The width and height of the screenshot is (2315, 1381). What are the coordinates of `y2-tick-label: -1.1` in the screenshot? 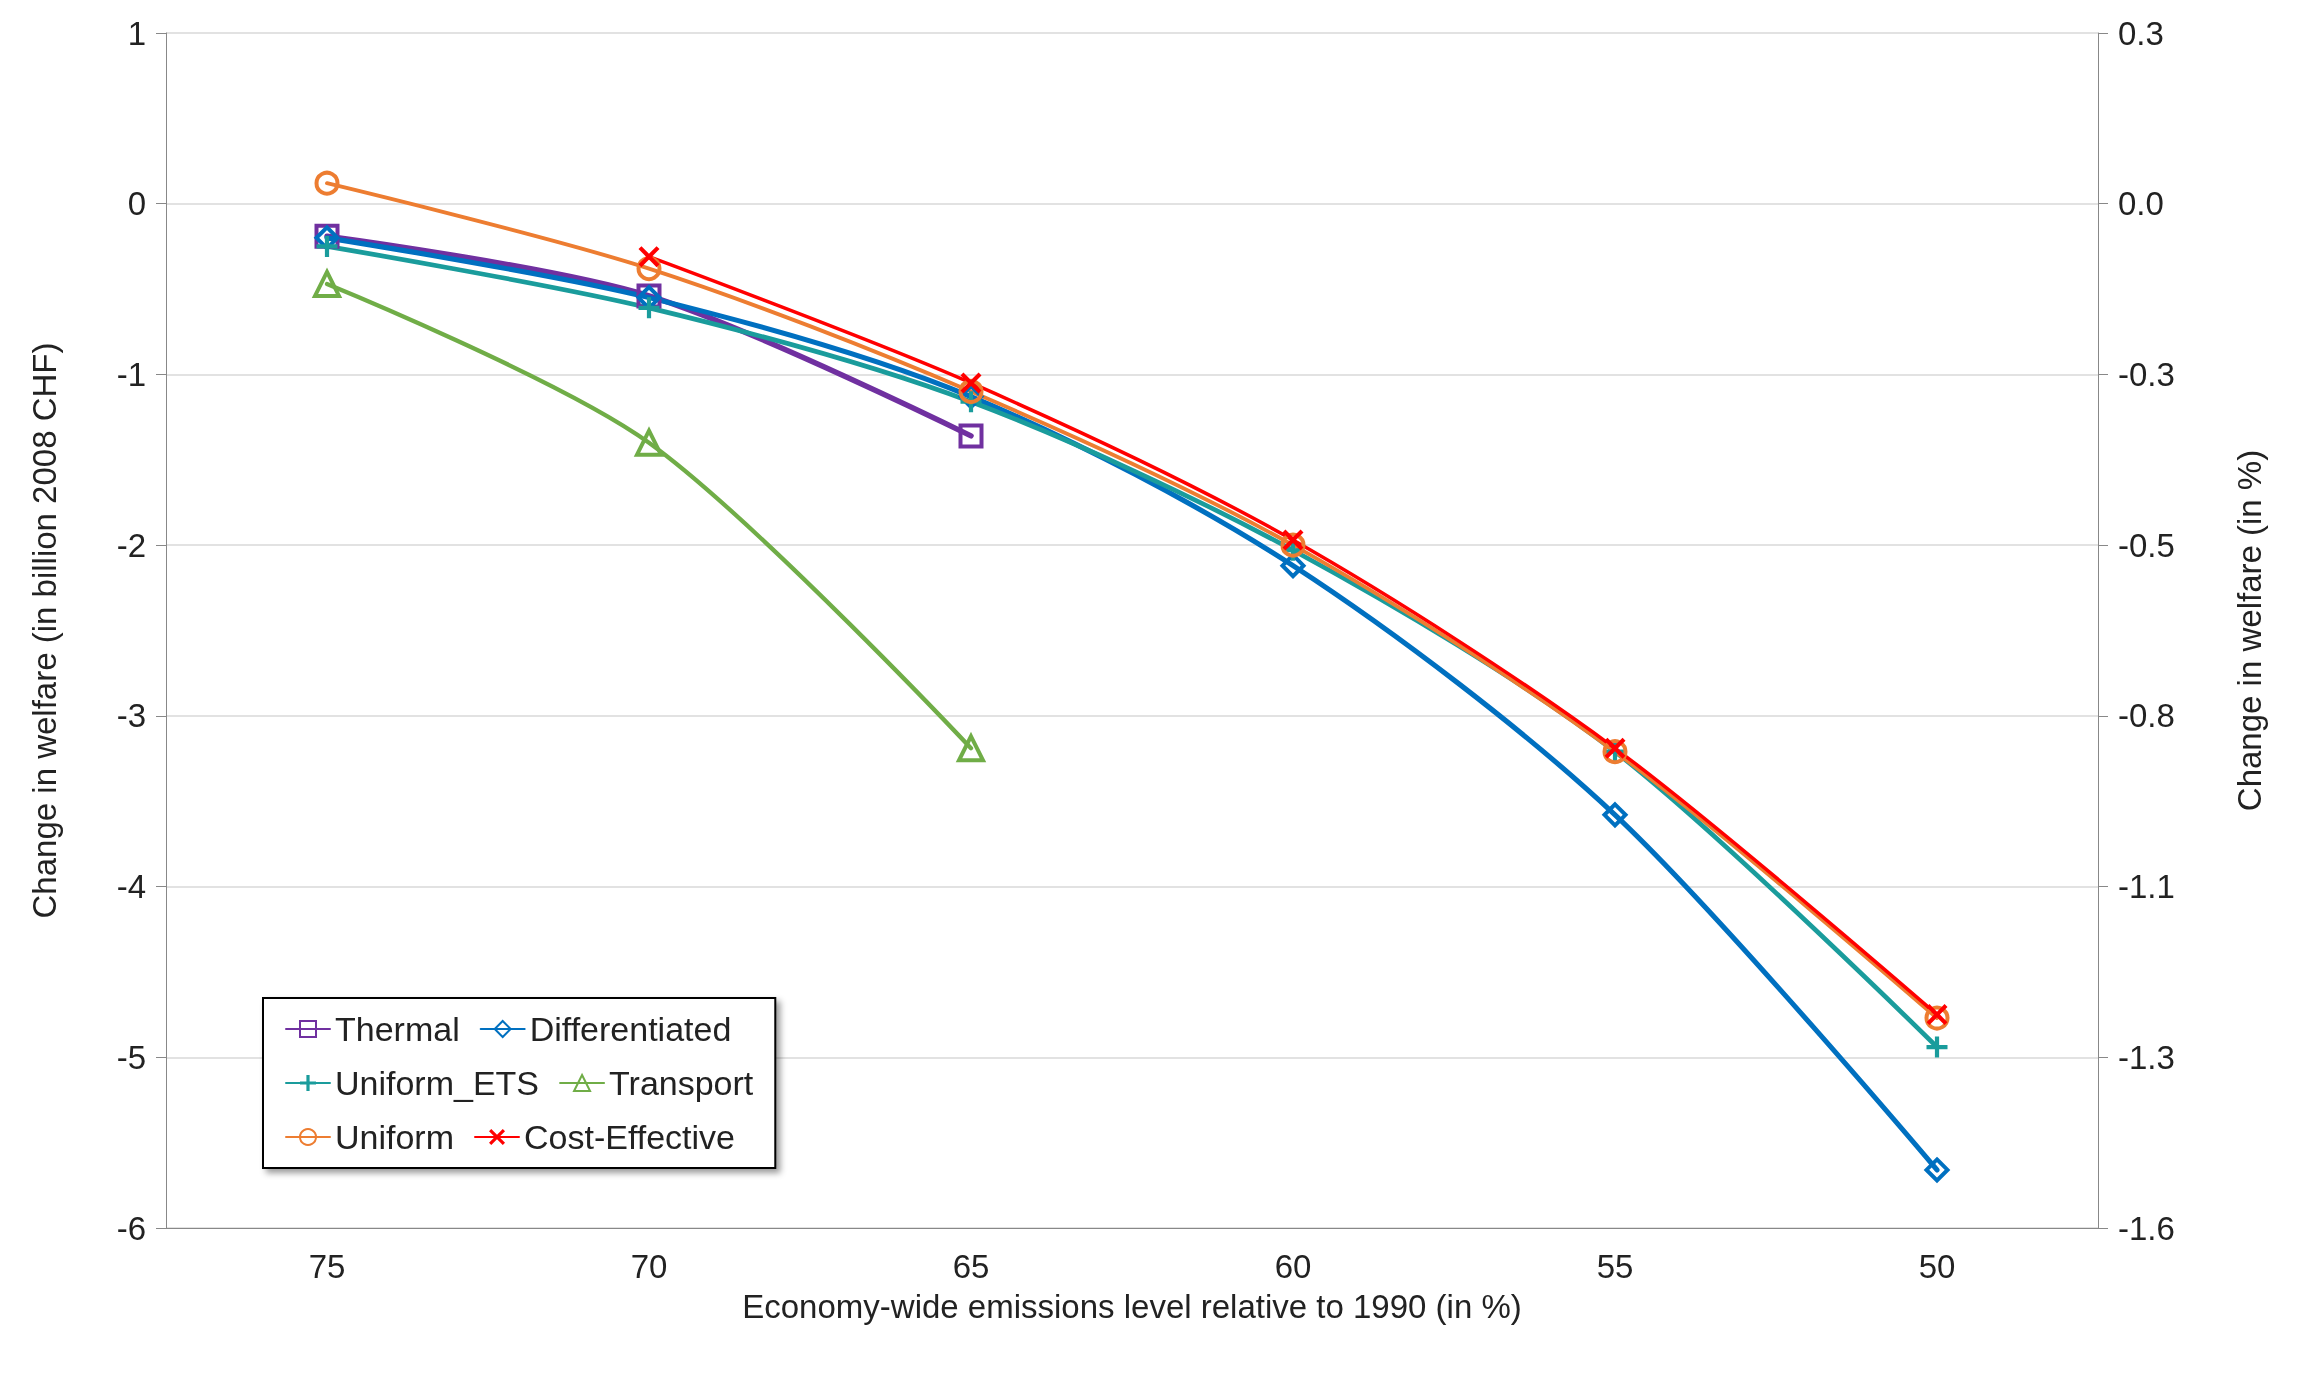 It's located at (2146, 887).